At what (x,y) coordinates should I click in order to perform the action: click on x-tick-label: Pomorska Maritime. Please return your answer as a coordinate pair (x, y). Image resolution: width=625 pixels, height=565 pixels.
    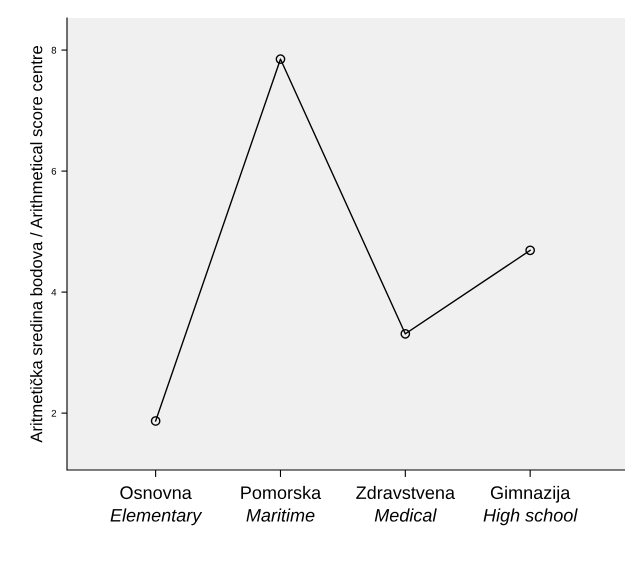
    Looking at the image, I should click on (281, 504).